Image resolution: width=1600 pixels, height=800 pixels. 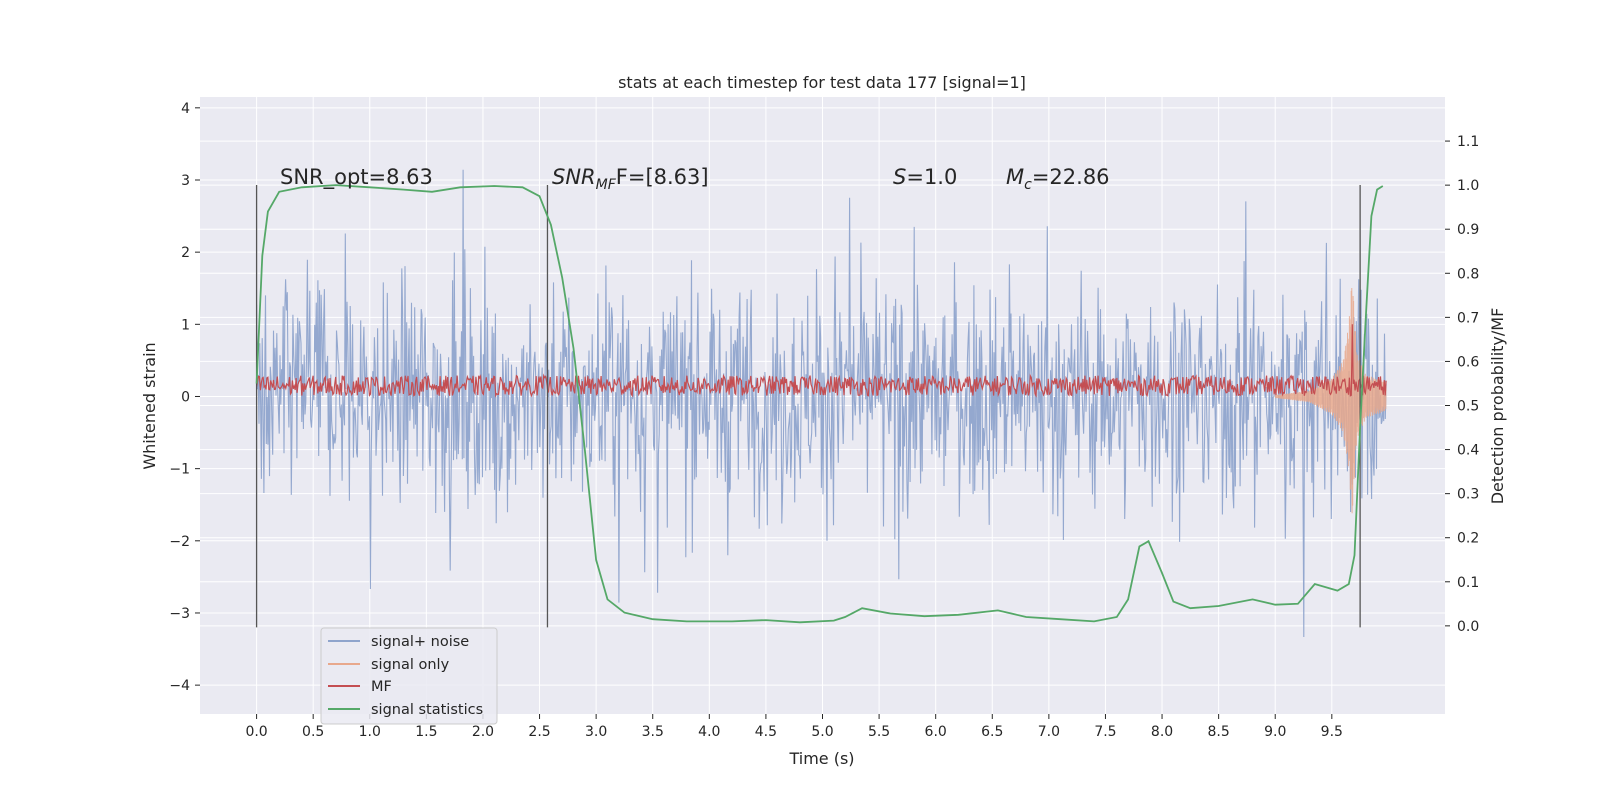 What do you see at coordinates (1468, 318) in the screenshot?
I see `y-right-tick-label-7: 0.7` at bounding box center [1468, 318].